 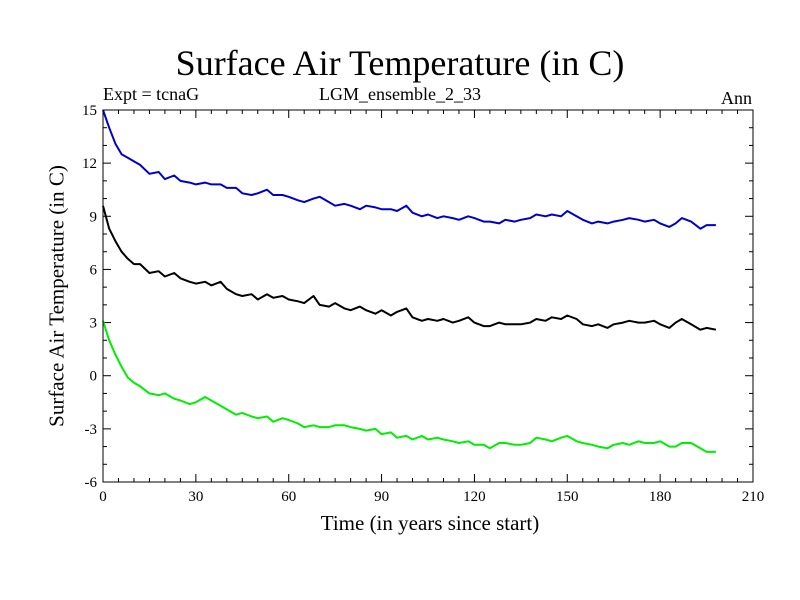 What do you see at coordinates (431, 497) in the screenshot?
I see `x-tick-labels: 0 30 60 90 120 150 180 210` at bounding box center [431, 497].